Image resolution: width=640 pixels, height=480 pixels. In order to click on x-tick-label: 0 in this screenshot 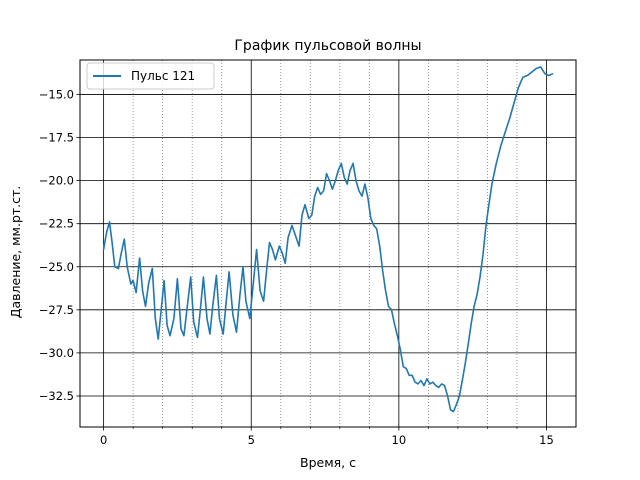, I will do `click(103, 440)`.